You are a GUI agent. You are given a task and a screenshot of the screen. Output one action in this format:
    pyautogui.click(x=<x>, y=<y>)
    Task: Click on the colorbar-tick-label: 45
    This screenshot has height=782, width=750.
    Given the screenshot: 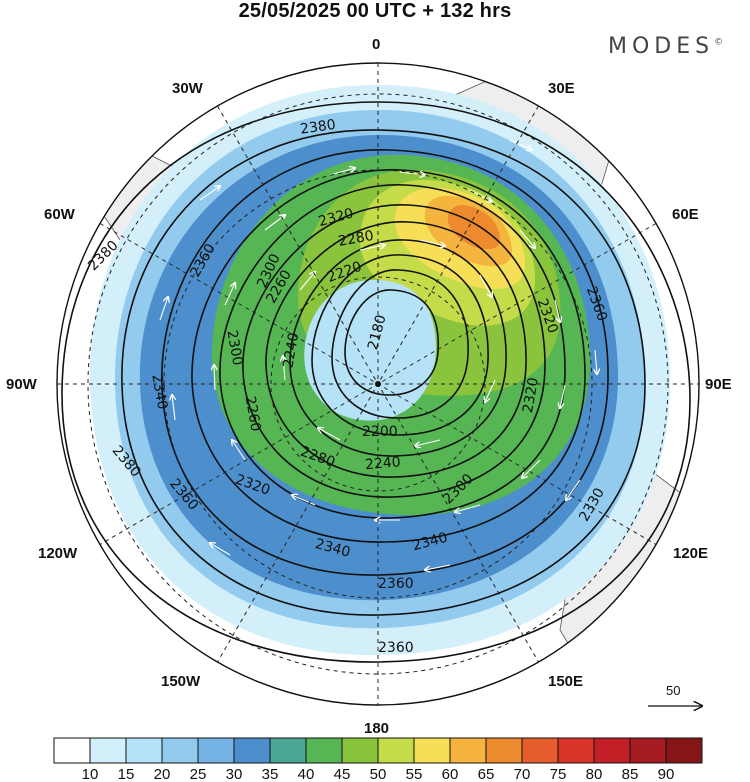 What is the action you would take?
    pyautogui.click(x=342, y=774)
    